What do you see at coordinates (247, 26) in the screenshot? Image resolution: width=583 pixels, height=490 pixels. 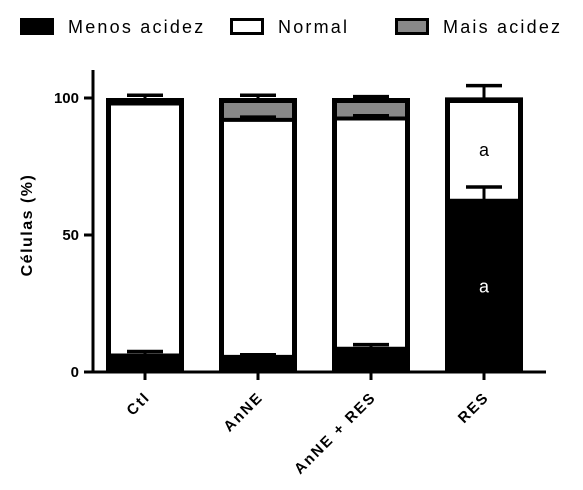 I see `legend-swatch-normal` at bounding box center [247, 26].